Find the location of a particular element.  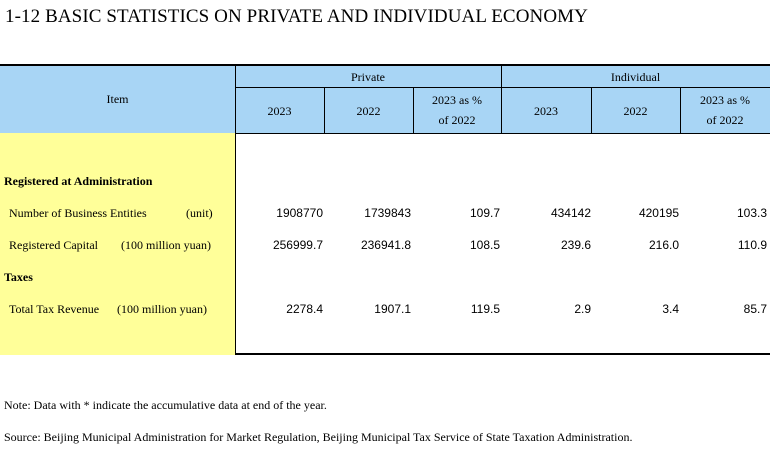

table-cell: 109.7 is located at coordinates (484, 213).